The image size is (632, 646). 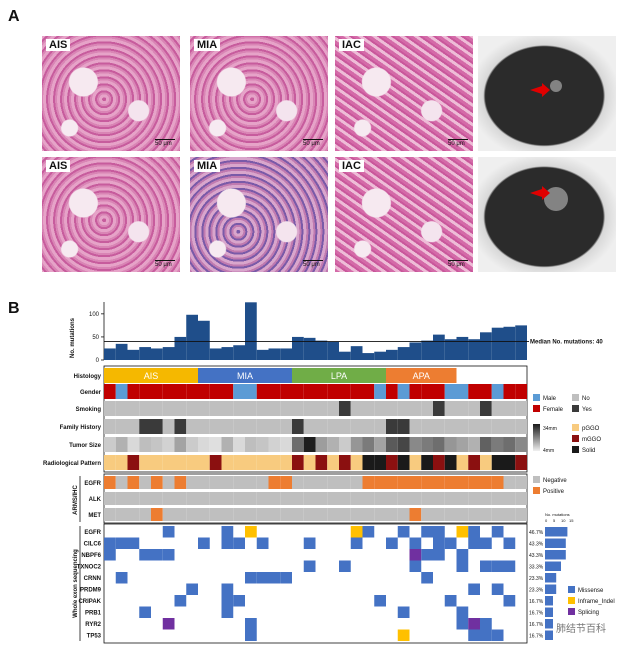 I want to click on ct-lesion-marker, so click(x=546, y=88).